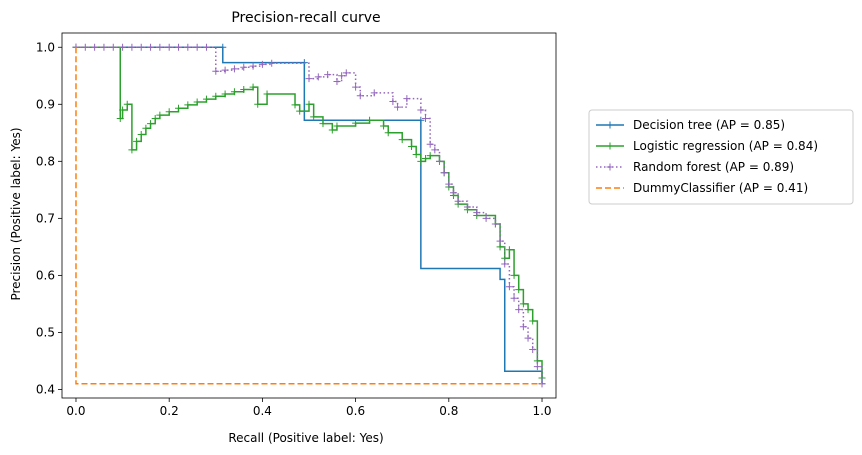 The image size is (862, 455). I want to click on legend-box, so click(721, 157).